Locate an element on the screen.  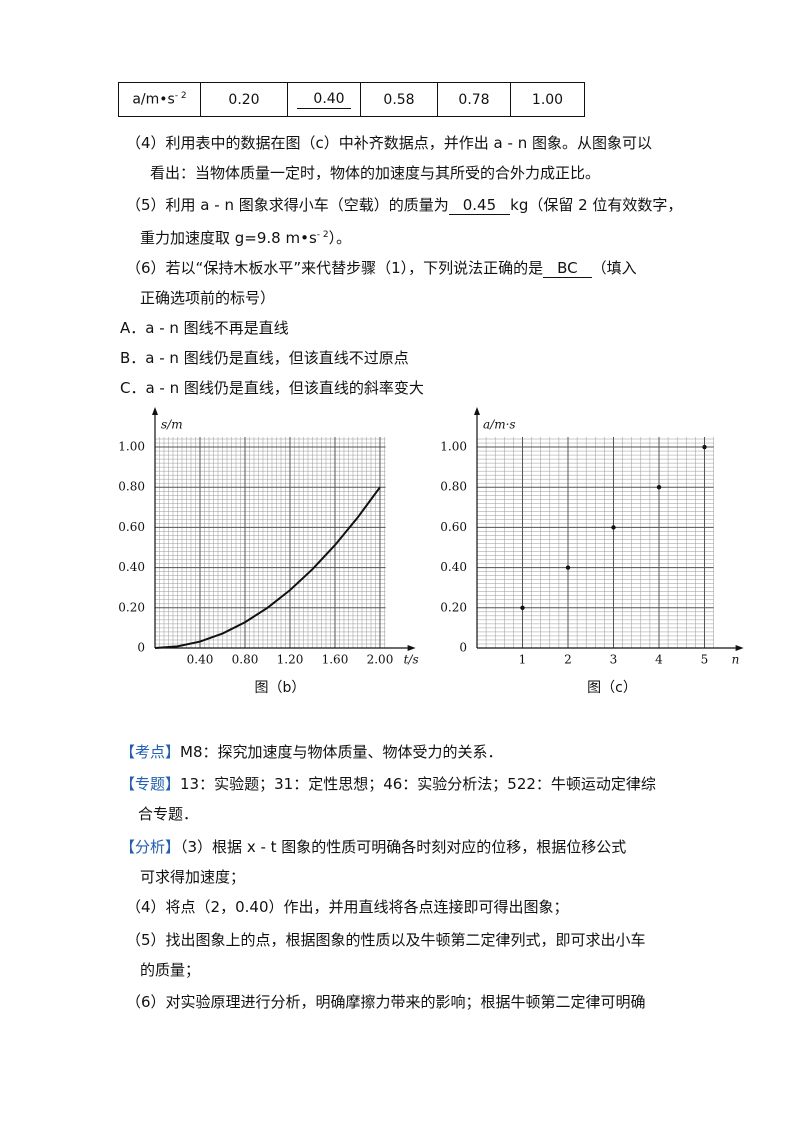
text-line: 合专题． is located at coordinates (168, 814).